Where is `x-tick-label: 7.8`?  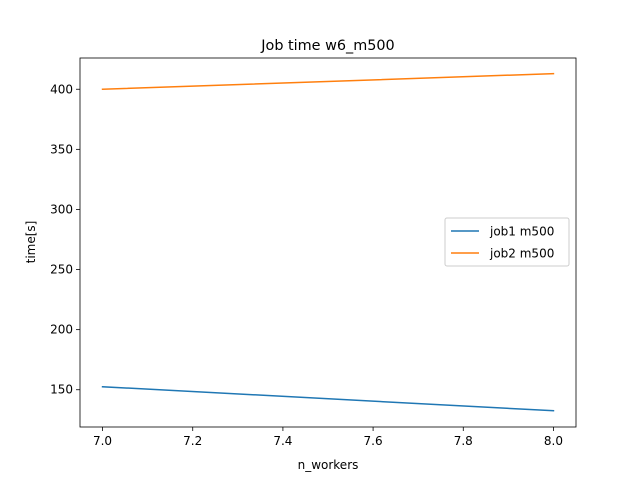
x-tick-label: 7.8 is located at coordinates (463, 441).